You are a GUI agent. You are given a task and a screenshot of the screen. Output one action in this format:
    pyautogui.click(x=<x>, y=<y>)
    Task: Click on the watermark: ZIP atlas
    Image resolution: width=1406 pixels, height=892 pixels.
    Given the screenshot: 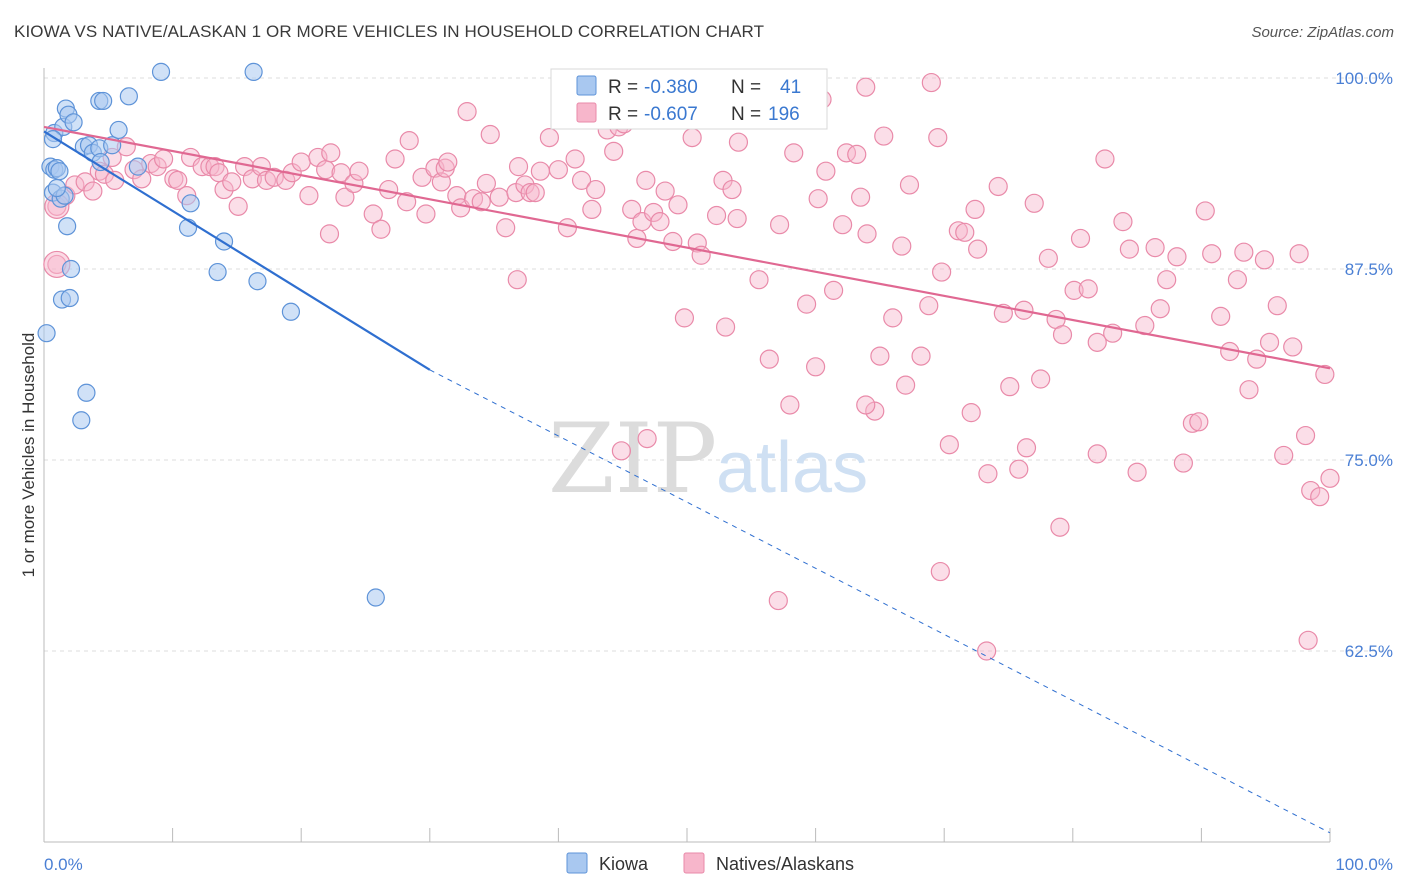 What is the action you would take?
    pyautogui.click(x=708, y=459)
    